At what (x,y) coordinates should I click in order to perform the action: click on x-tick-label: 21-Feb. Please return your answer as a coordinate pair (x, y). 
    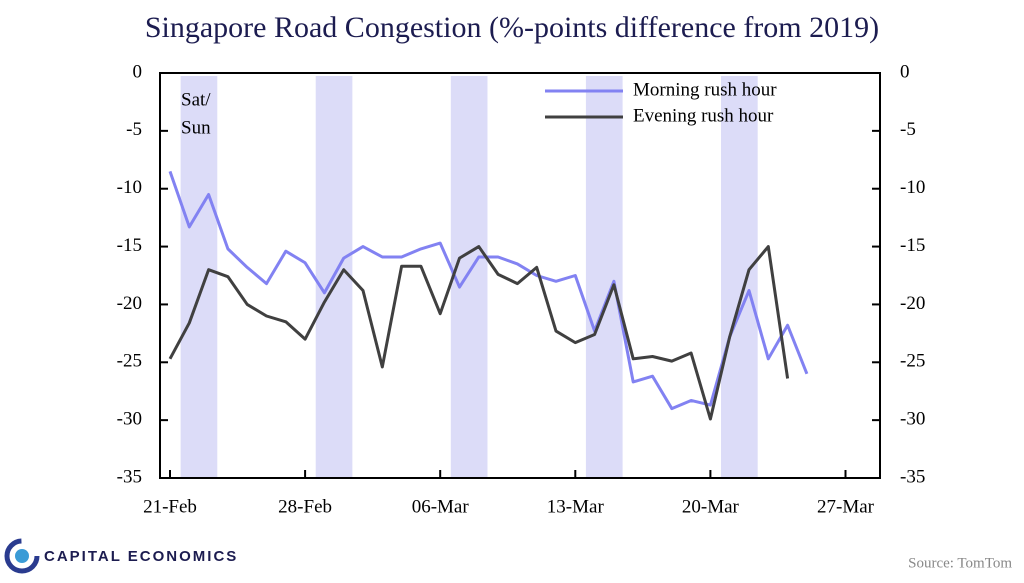
    Looking at the image, I should click on (170, 506).